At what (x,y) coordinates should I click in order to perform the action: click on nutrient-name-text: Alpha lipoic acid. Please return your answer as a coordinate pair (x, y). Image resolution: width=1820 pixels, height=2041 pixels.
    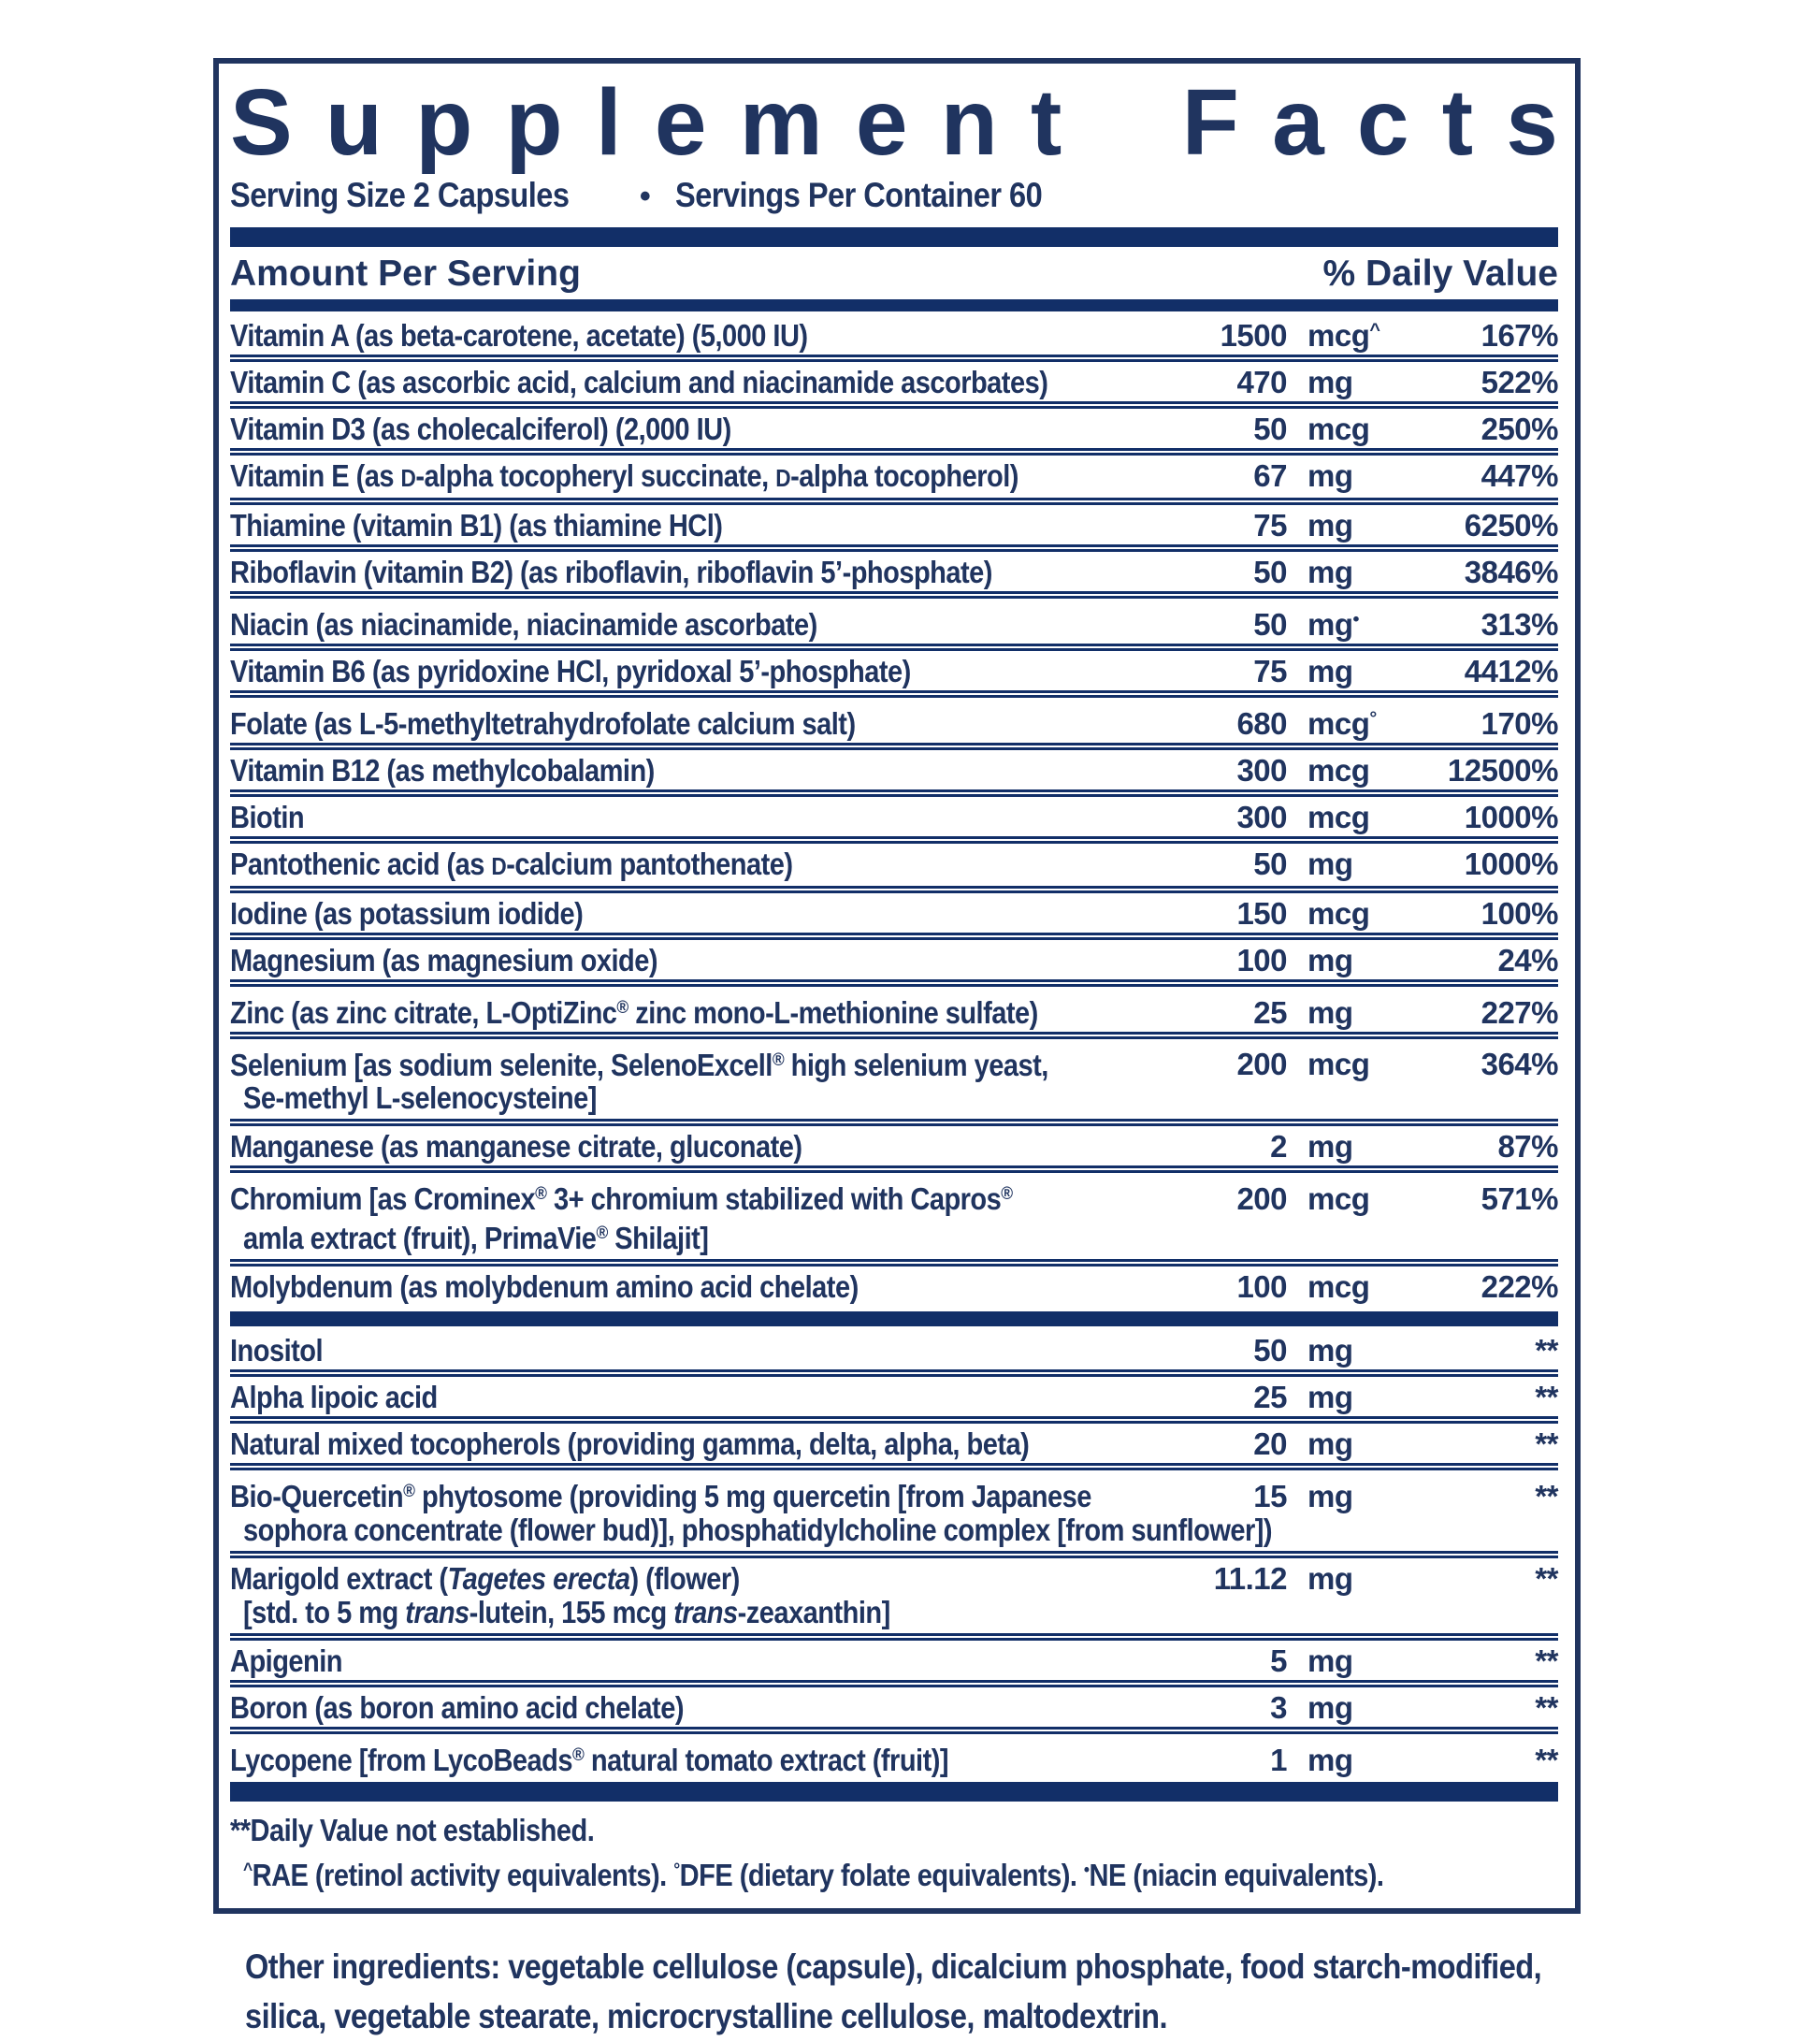
    Looking at the image, I should click on (334, 1397).